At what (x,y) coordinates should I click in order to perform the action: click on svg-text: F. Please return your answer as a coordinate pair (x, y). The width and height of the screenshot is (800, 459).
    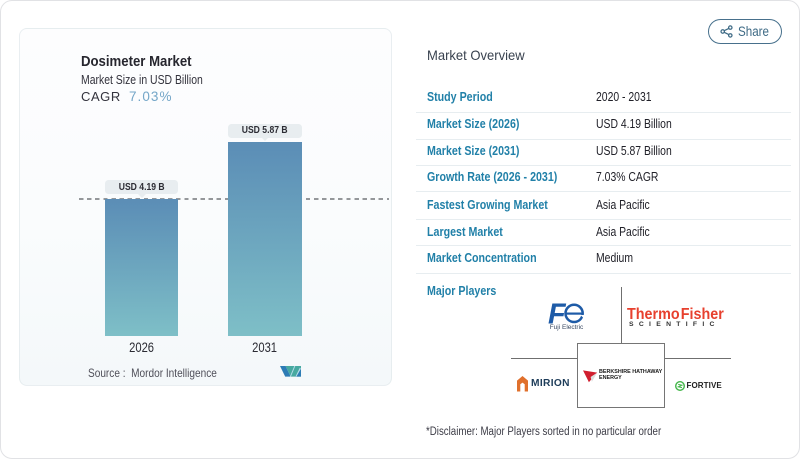
    Looking at the image, I should click on (557, 313).